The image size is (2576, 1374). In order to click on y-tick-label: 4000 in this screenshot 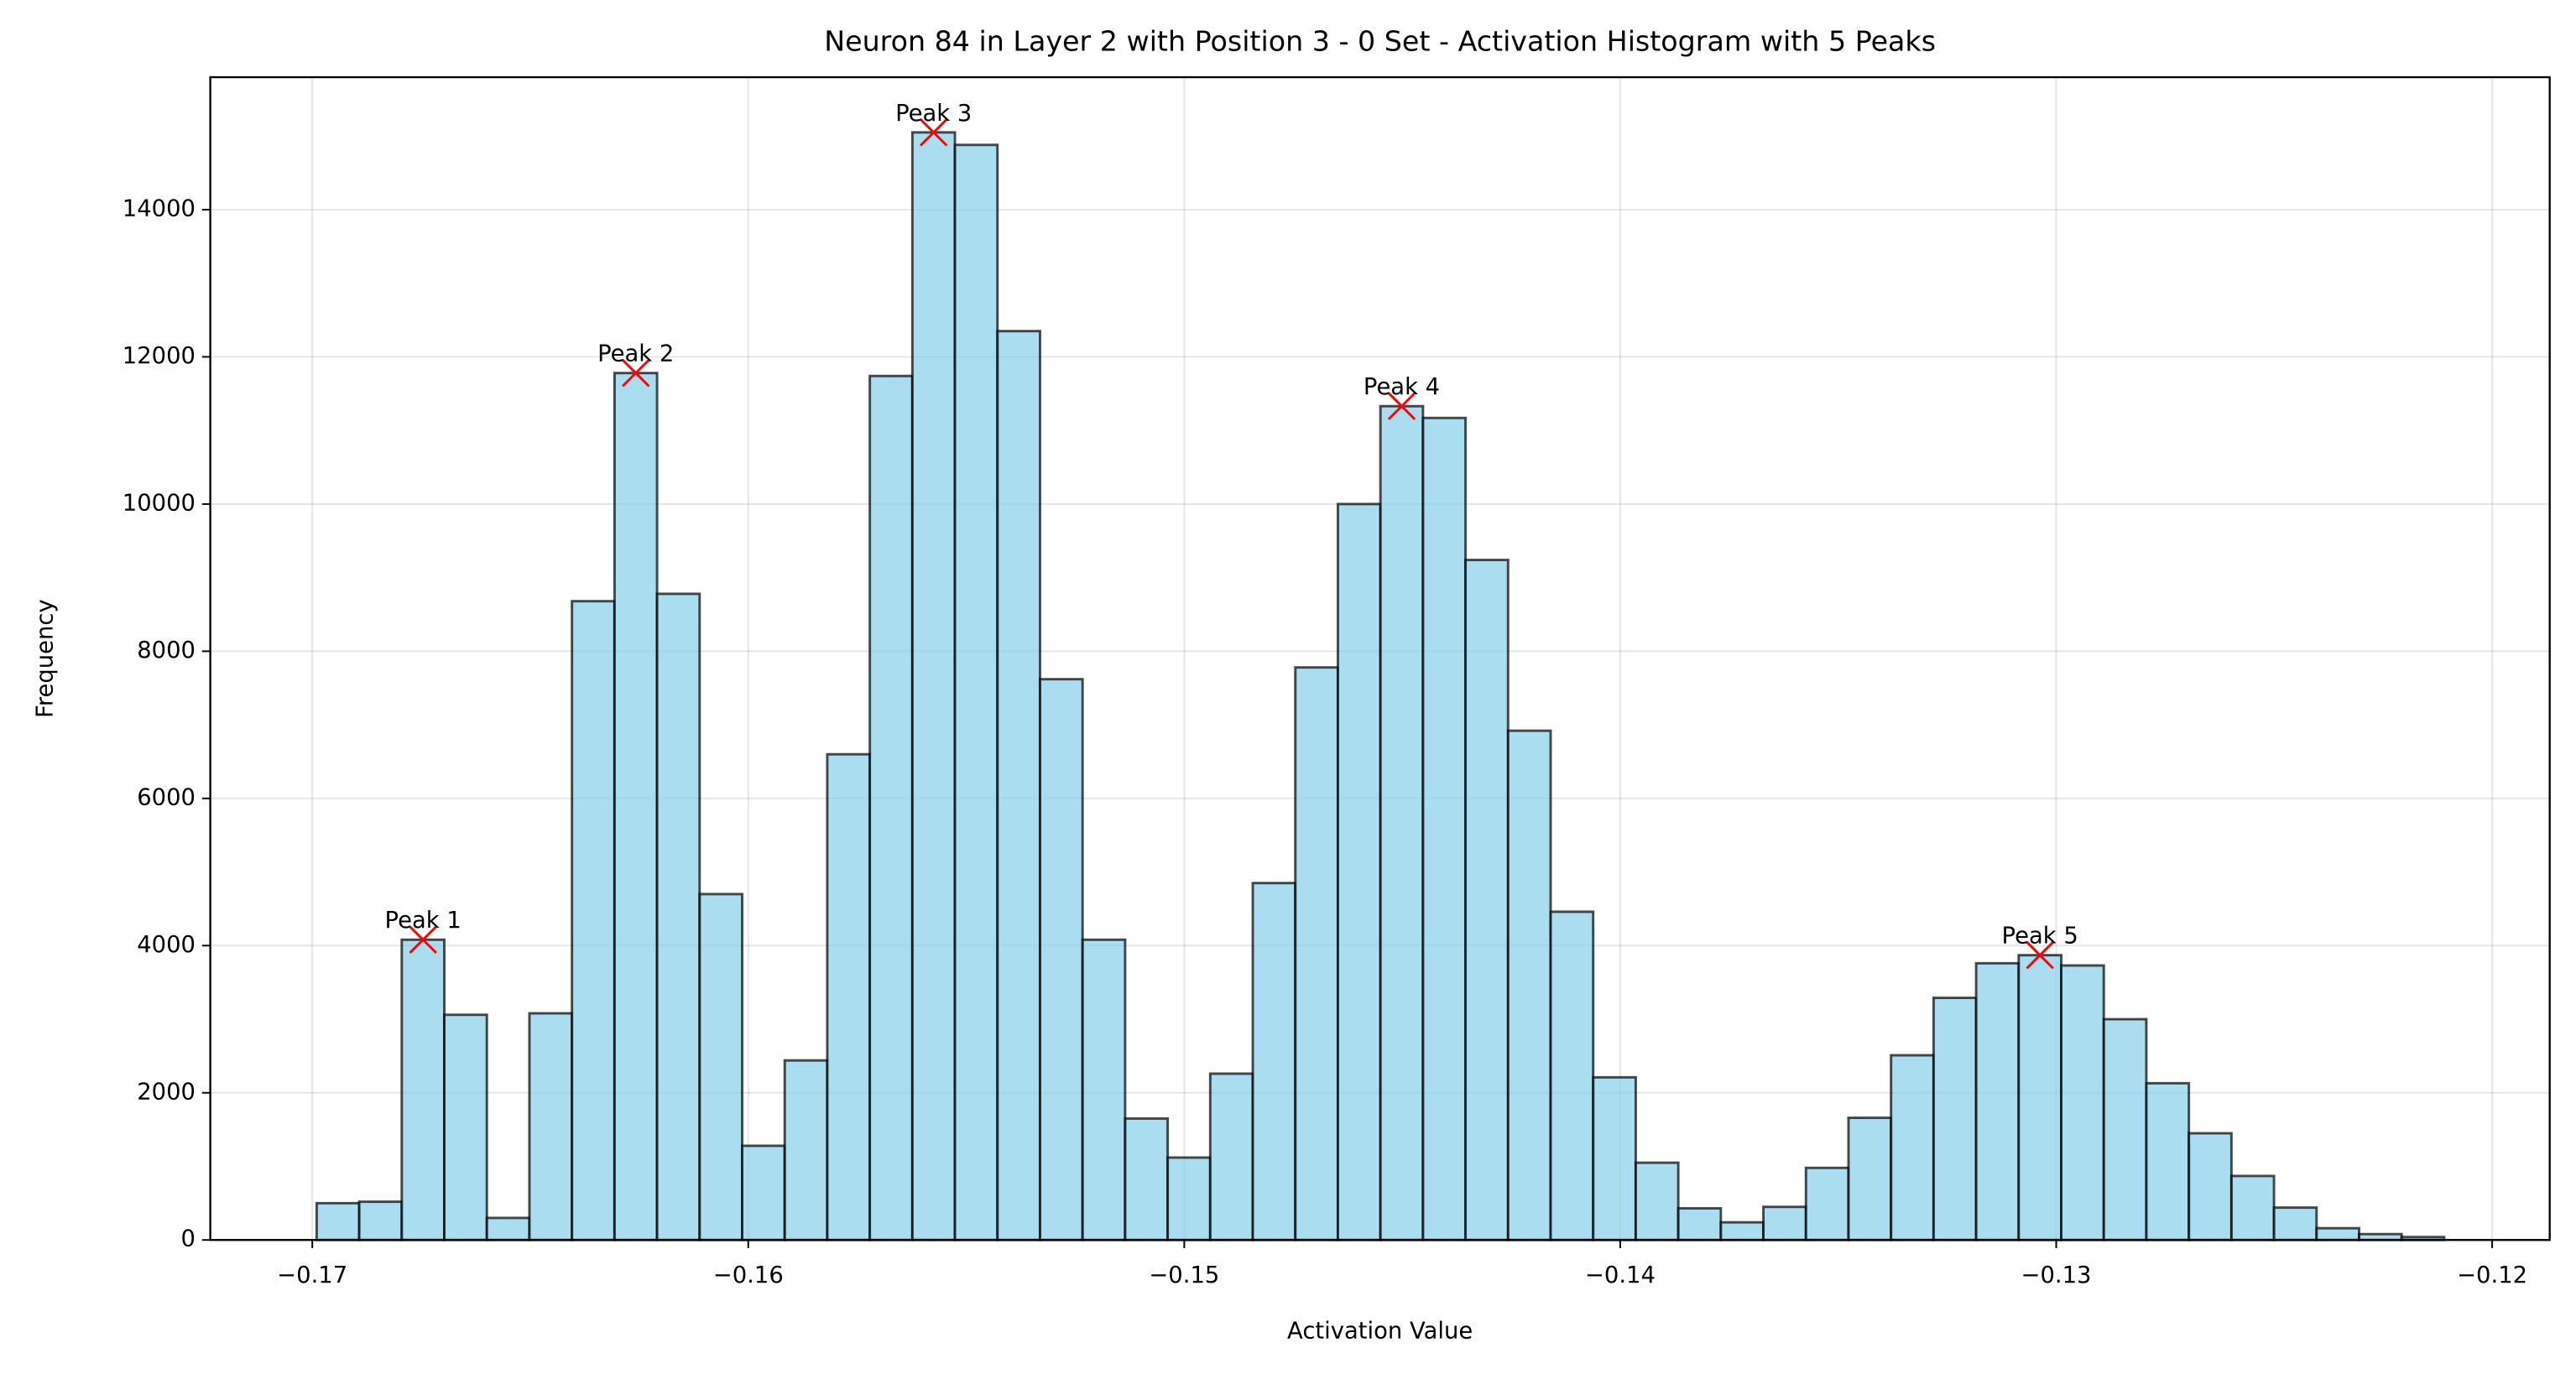, I will do `click(166, 945)`.